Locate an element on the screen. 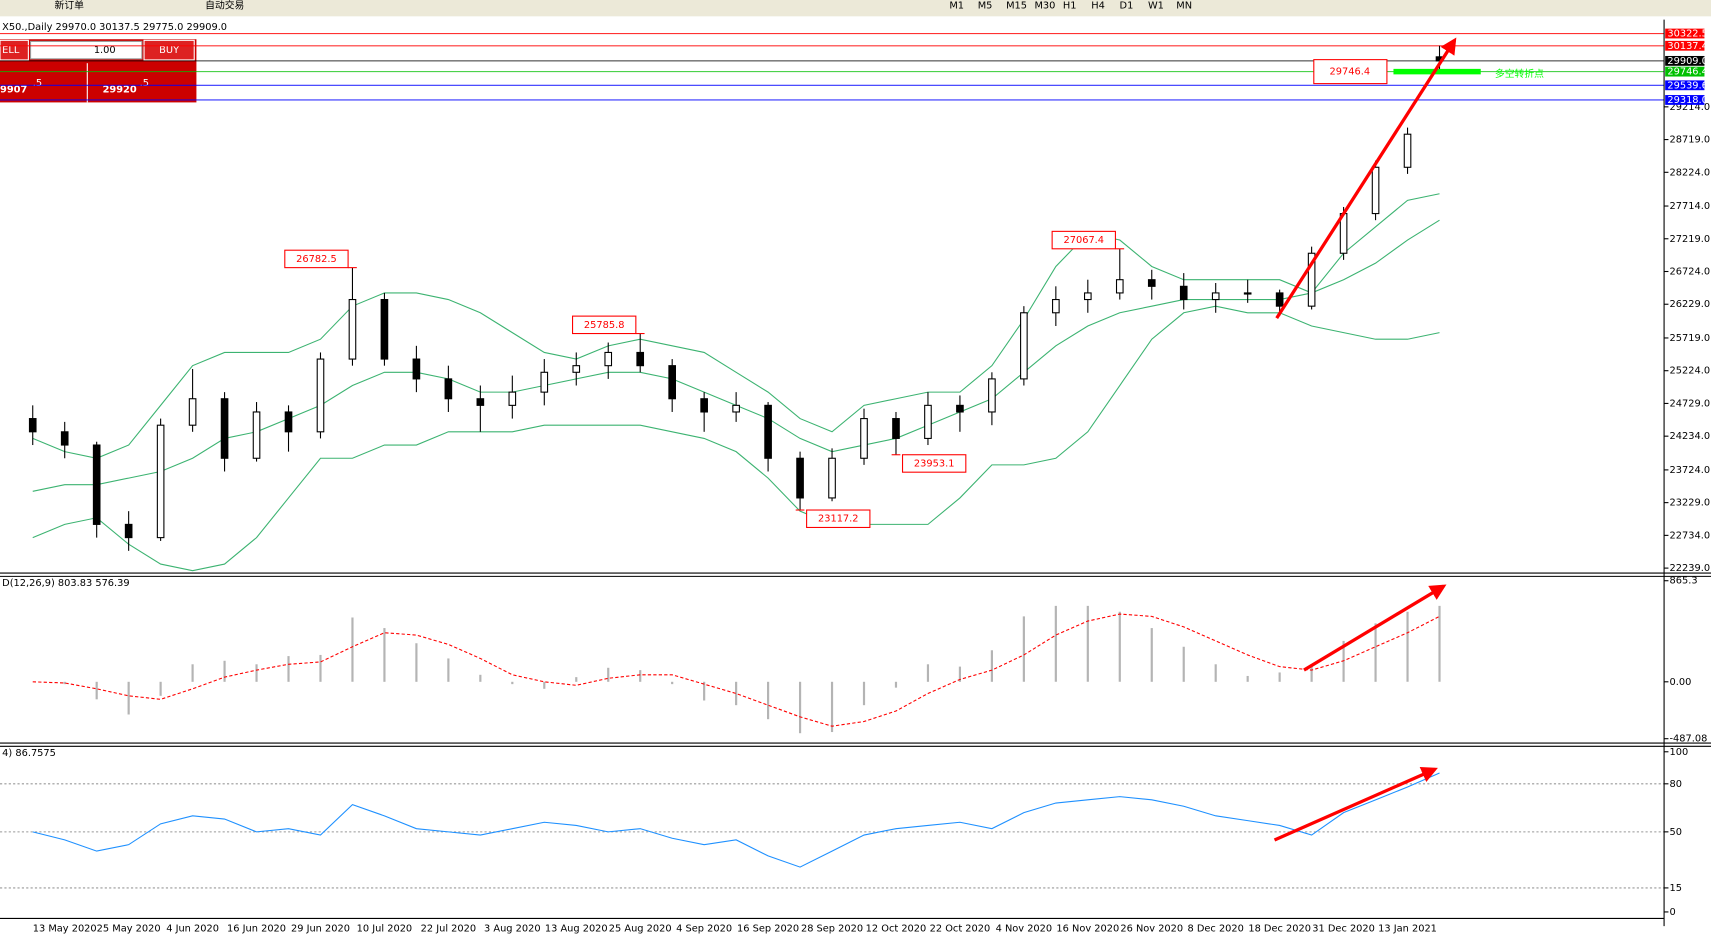  sell-price: 9907 is located at coordinates (13, 89).